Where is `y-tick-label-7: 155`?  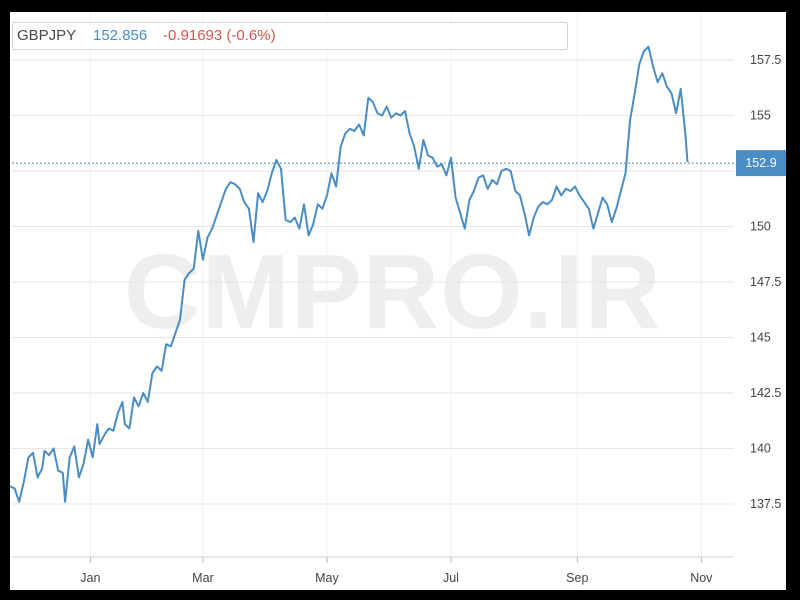
y-tick-label-7: 155 is located at coordinates (760, 116).